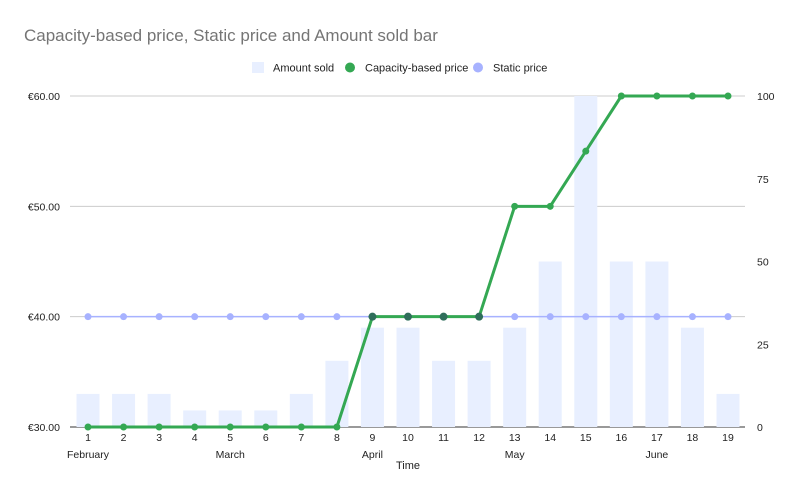  Describe the element at coordinates (766, 97) in the screenshot. I see `y-right-tick-label: 100` at that location.